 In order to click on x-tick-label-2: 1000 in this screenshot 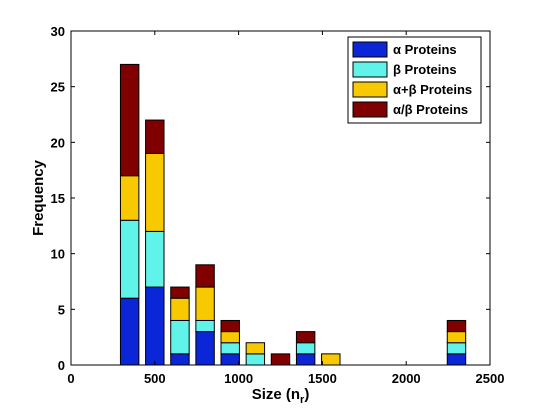, I will do `click(238, 378)`.